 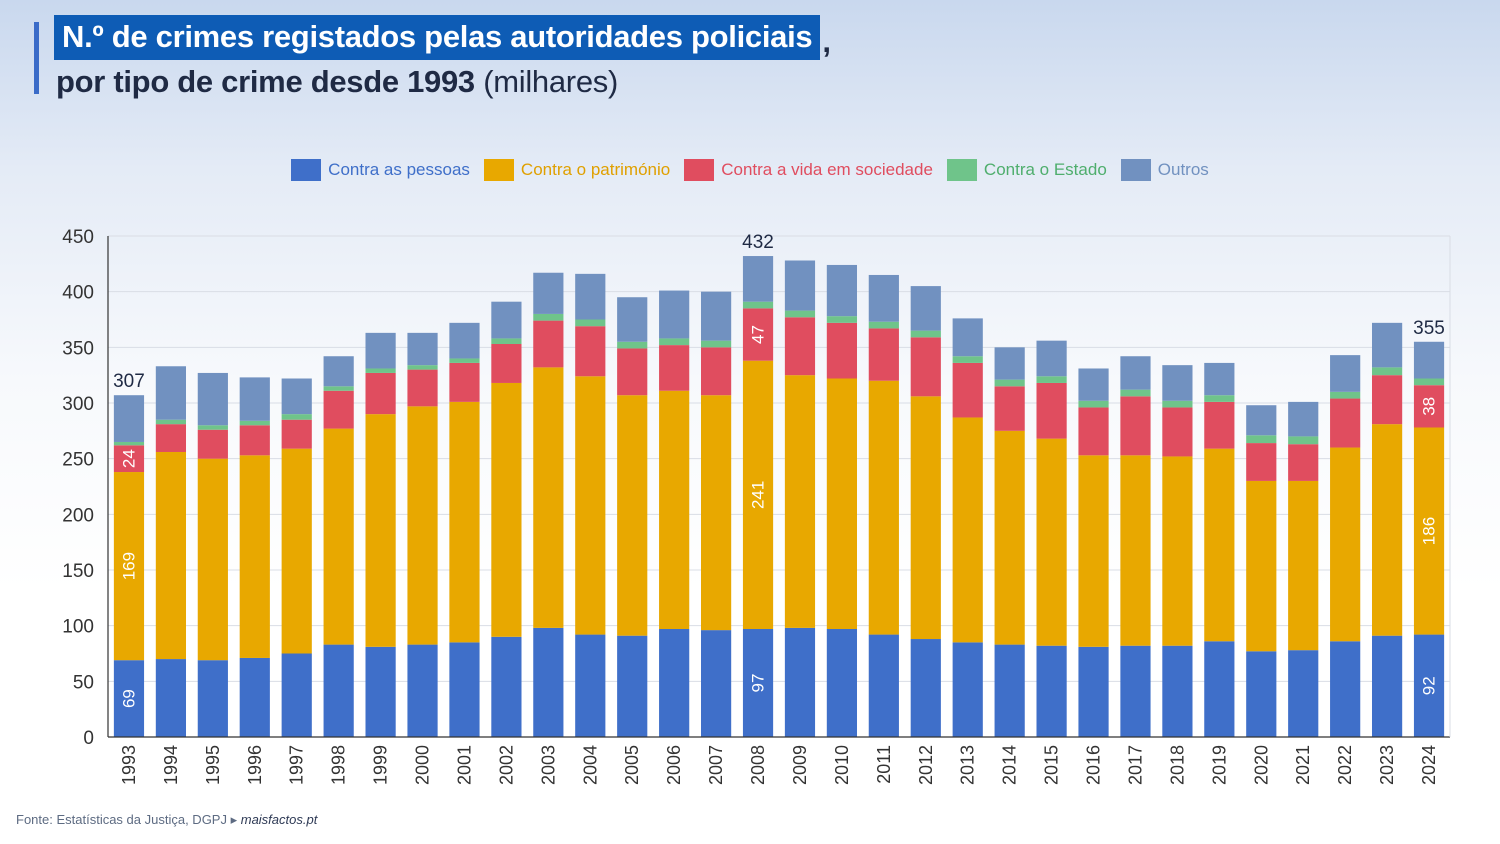 What do you see at coordinates (306, 170) in the screenshot?
I see `legend-swatch-pessoas` at bounding box center [306, 170].